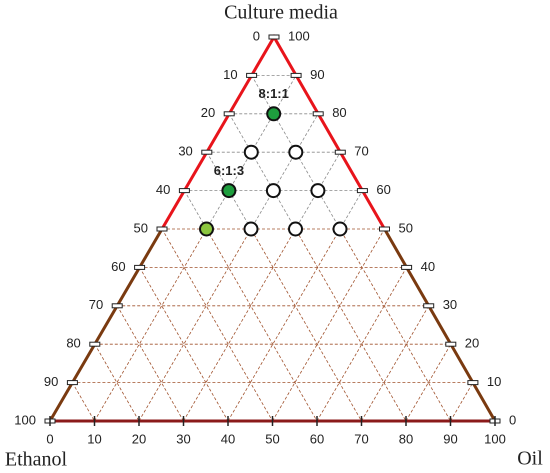 Image resolution: width=550 pixels, height=473 pixels. I want to click on bottom-tick-label: 80, so click(406, 438).